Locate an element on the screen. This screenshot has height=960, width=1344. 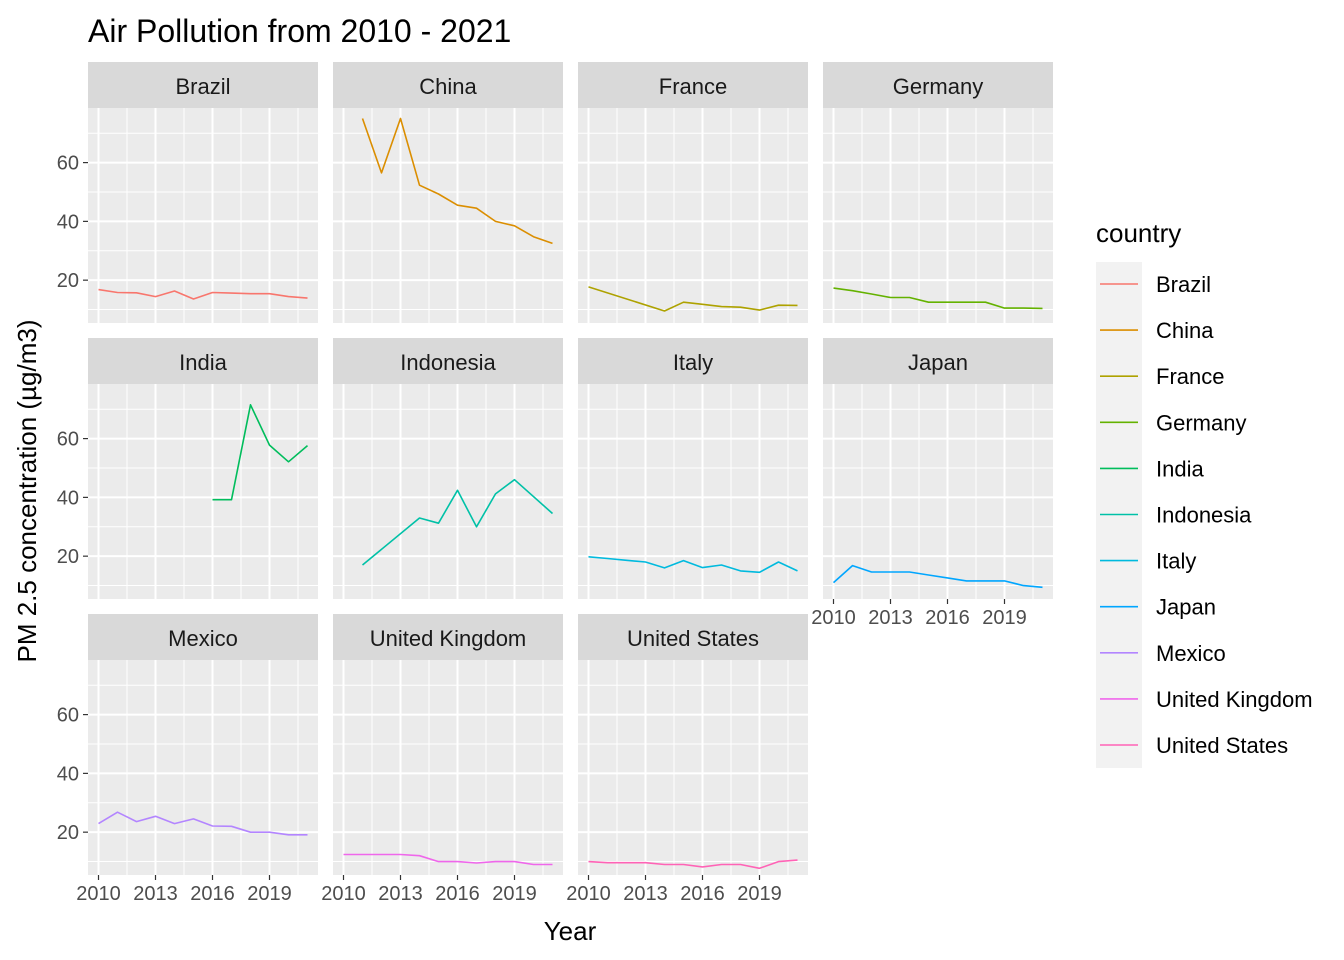
legend-item: Indonesia is located at coordinates (1176, 515).